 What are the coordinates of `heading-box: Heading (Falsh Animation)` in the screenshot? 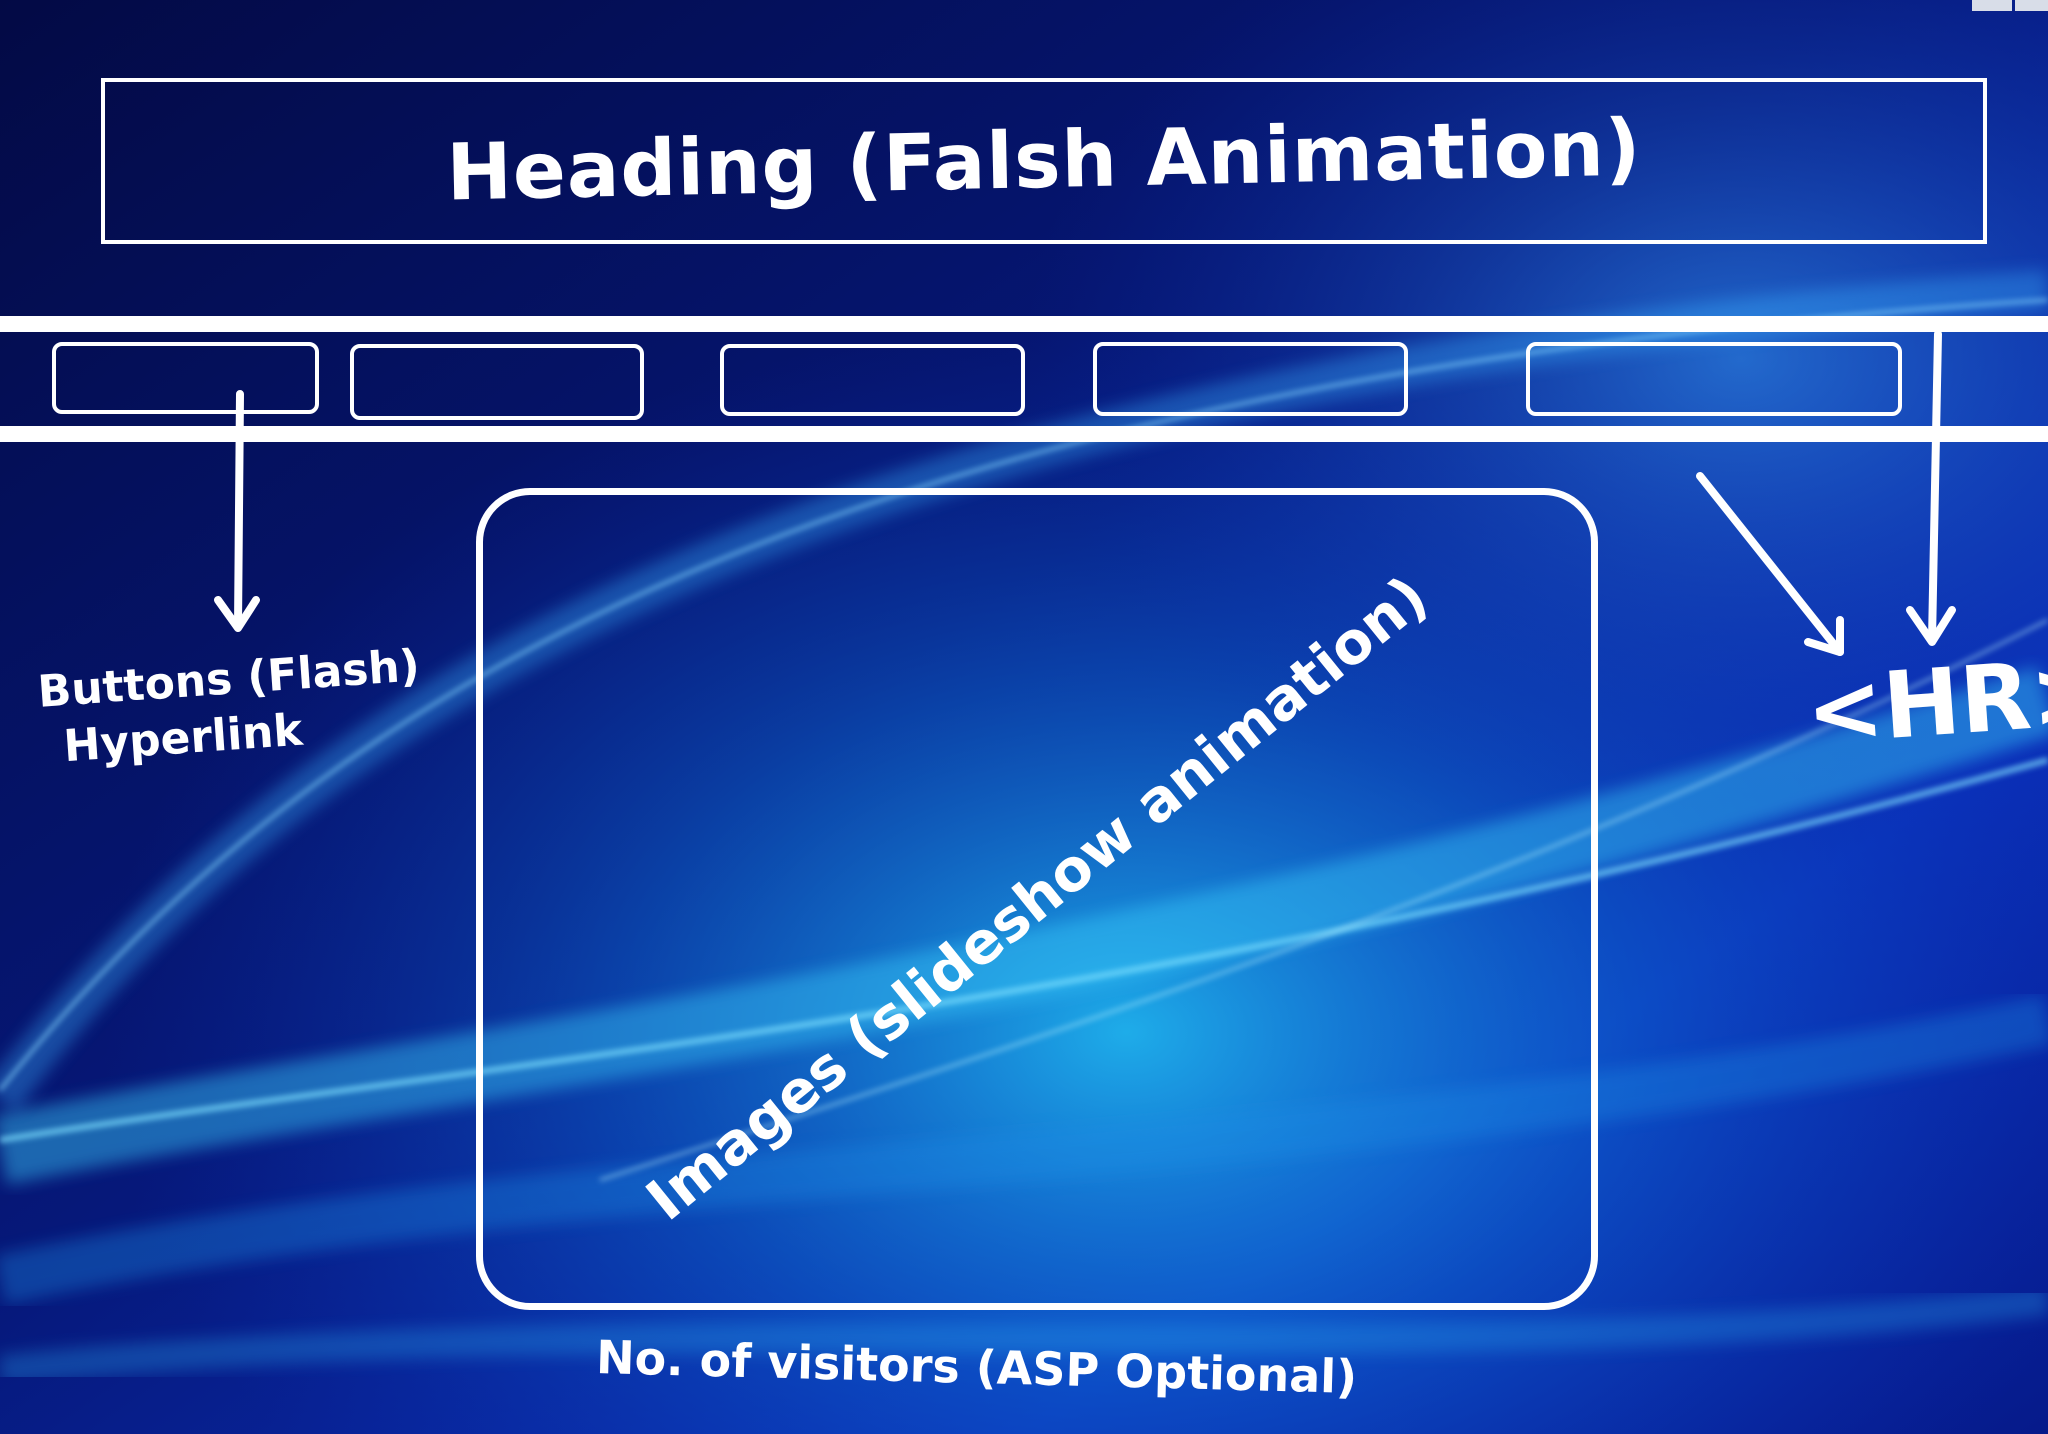 It's located at (1044, 161).